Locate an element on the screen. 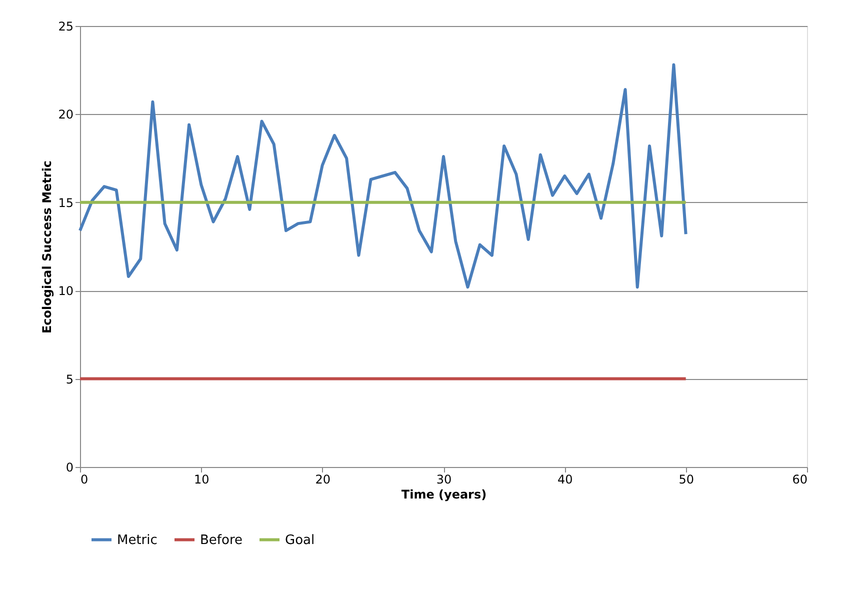 The image size is (844, 598). x-tick-label: 20 is located at coordinates (322, 479).